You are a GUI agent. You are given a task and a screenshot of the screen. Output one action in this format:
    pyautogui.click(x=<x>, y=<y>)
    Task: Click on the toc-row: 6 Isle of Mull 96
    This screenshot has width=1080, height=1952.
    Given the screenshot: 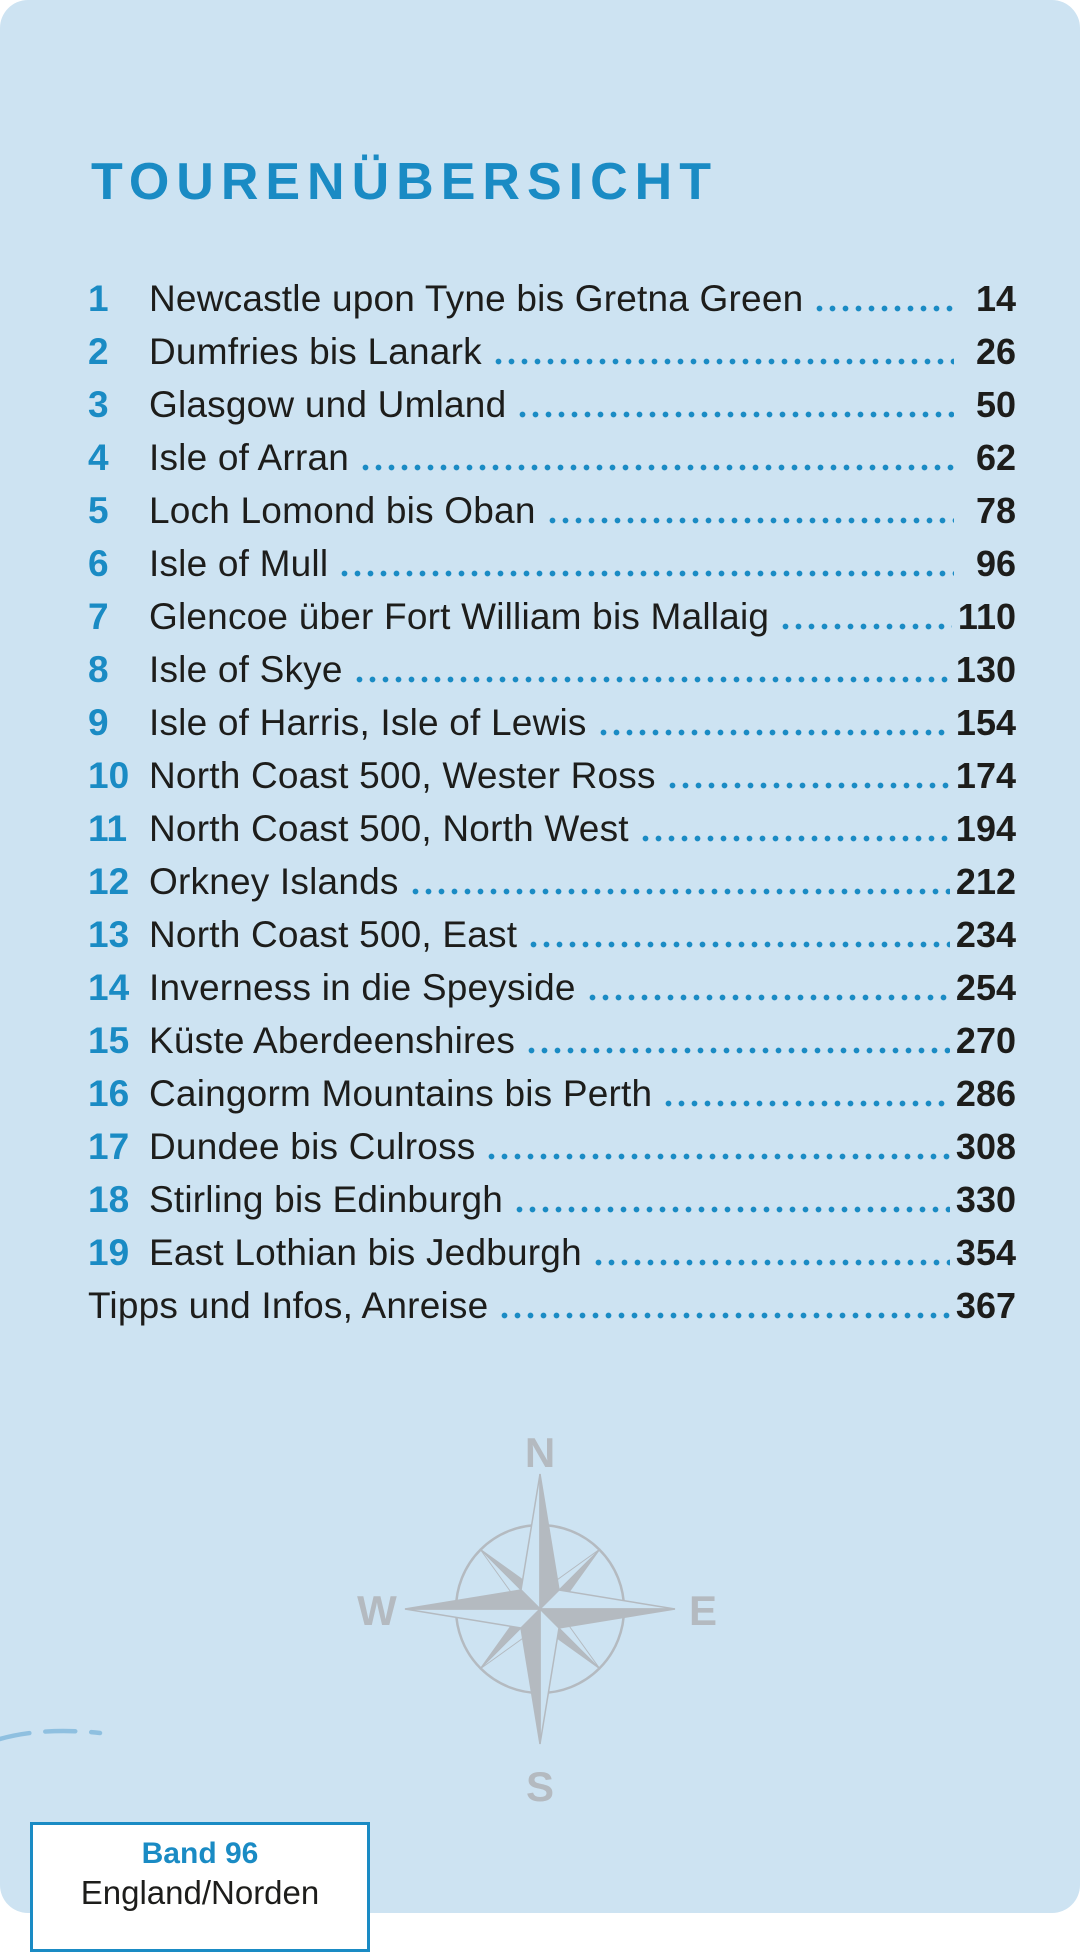 What is the action you would take?
    pyautogui.click(x=552, y=563)
    